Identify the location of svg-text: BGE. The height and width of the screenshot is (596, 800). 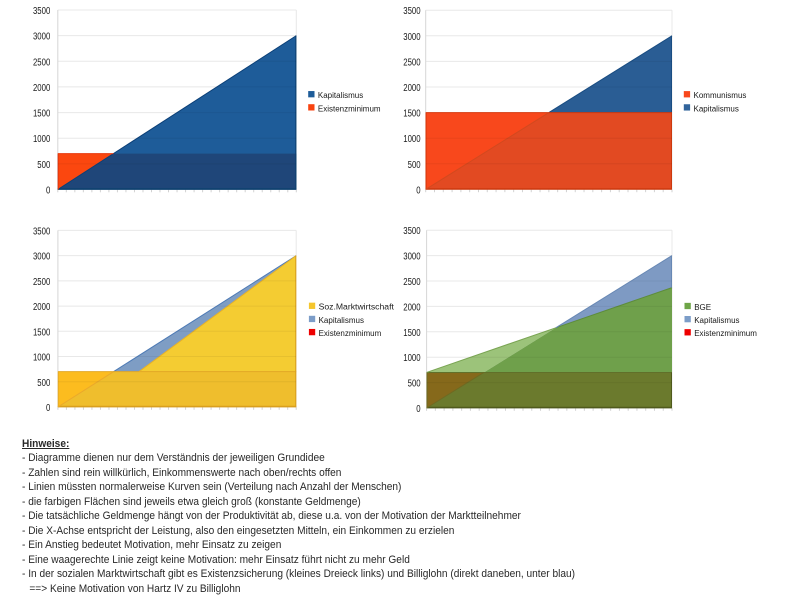
(702, 307).